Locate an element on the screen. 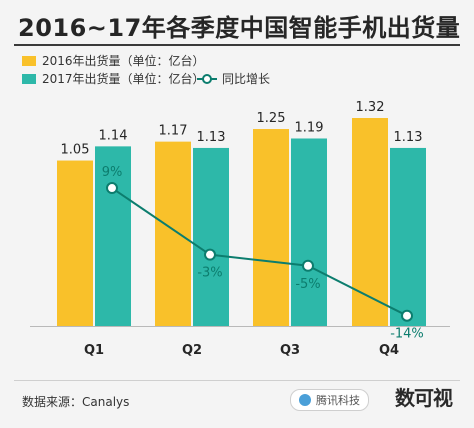 Image resolution: width=474 pixels, height=428 pixels. data-label-2017-q1: 1.14 is located at coordinates (113, 135).